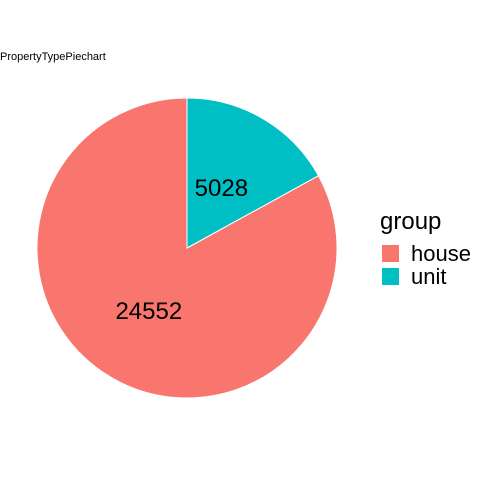 Image resolution: width=480 pixels, height=480 pixels. What do you see at coordinates (441, 253) in the screenshot?
I see `legend-label-house: house` at bounding box center [441, 253].